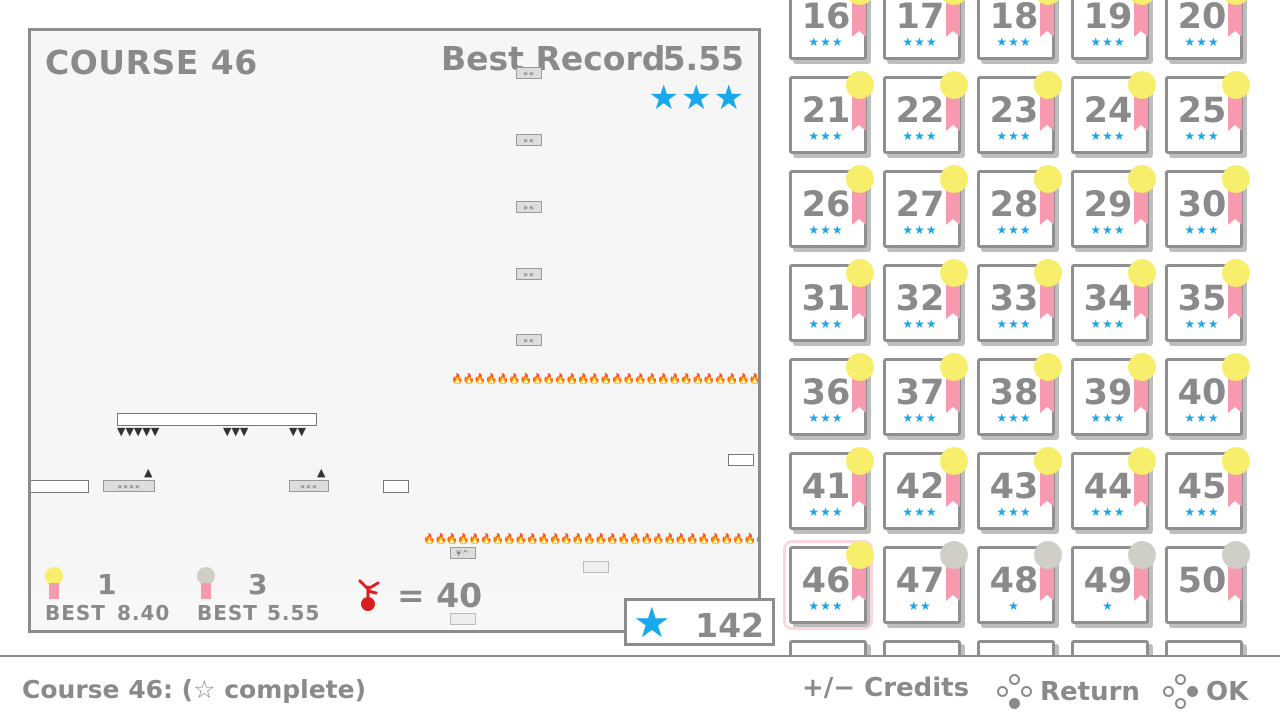 The width and height of the screenshot is (1280, 722). I want to click on level-tile: 28 ★★★, so click(1019, 206).